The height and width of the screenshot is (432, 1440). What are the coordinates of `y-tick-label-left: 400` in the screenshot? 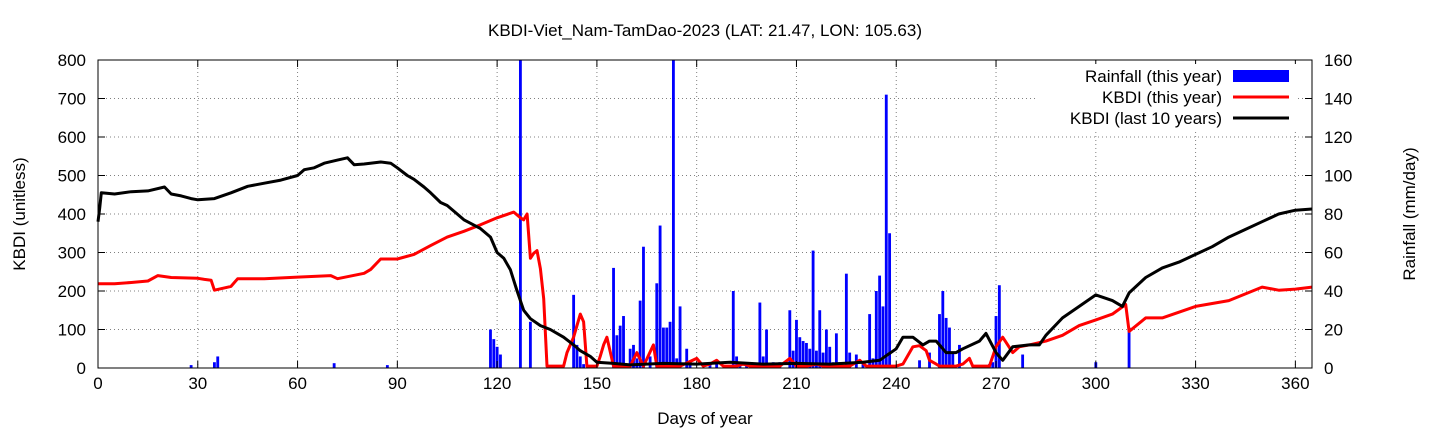 It's located at (72, 214).